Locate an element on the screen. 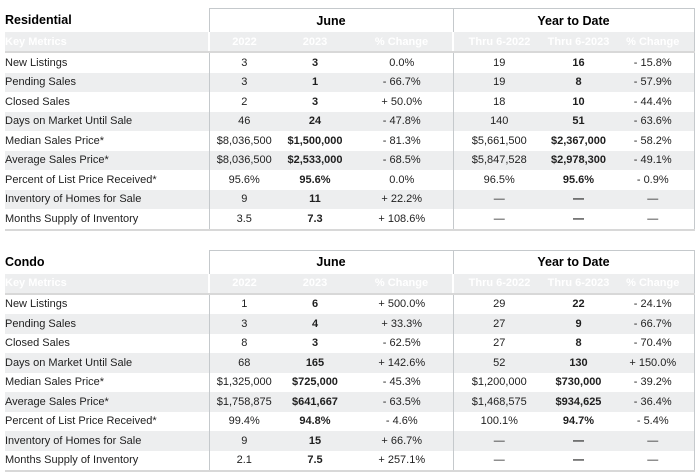  metric-value: 140 is located at coordinates (498, 121).